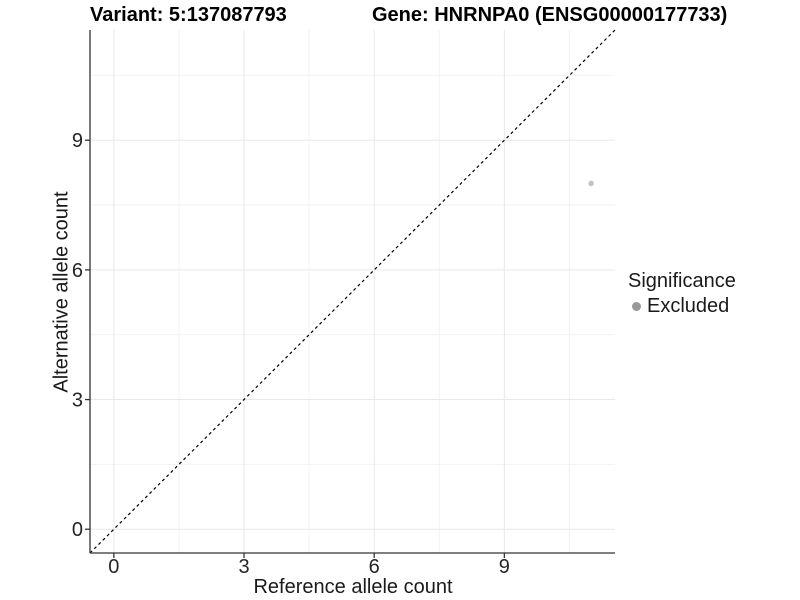 Image resolution: width=800 pixels, height=600 pixels. Describe the element at coordinates (61, 292) in the screenshot. I see `y-axis-title: Alternative allele count` at that location.